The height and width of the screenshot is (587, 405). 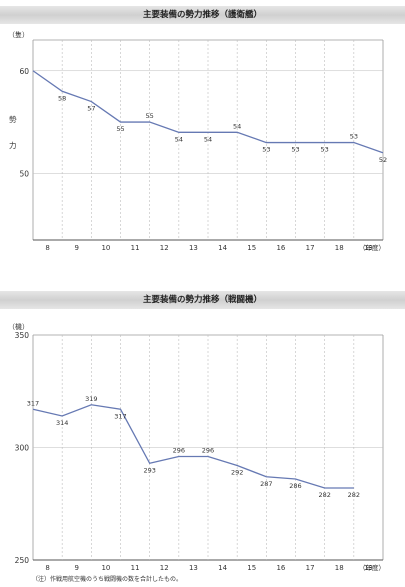 I want to click on chart2-x-tick-label: 8, so click(x=47, y=568).